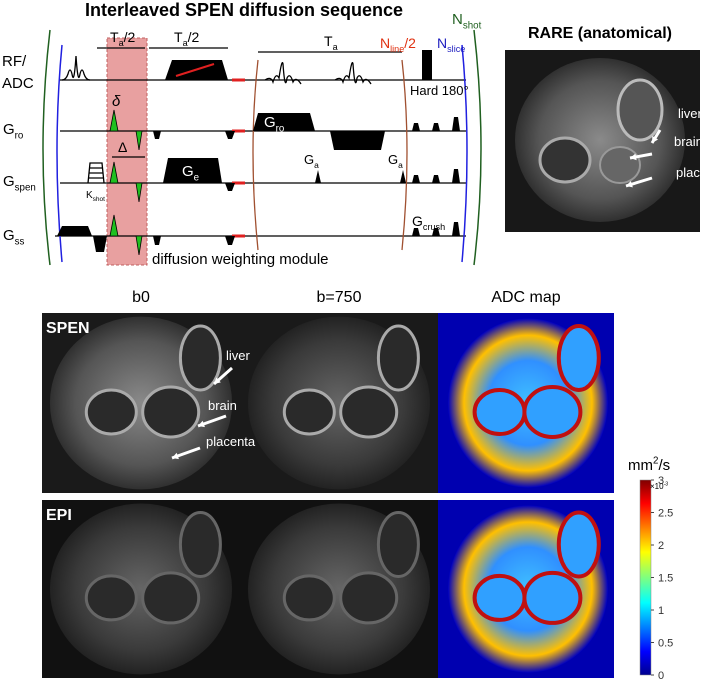  I want to click on colorbar-tick-label: 0.5, so click(665, 644).